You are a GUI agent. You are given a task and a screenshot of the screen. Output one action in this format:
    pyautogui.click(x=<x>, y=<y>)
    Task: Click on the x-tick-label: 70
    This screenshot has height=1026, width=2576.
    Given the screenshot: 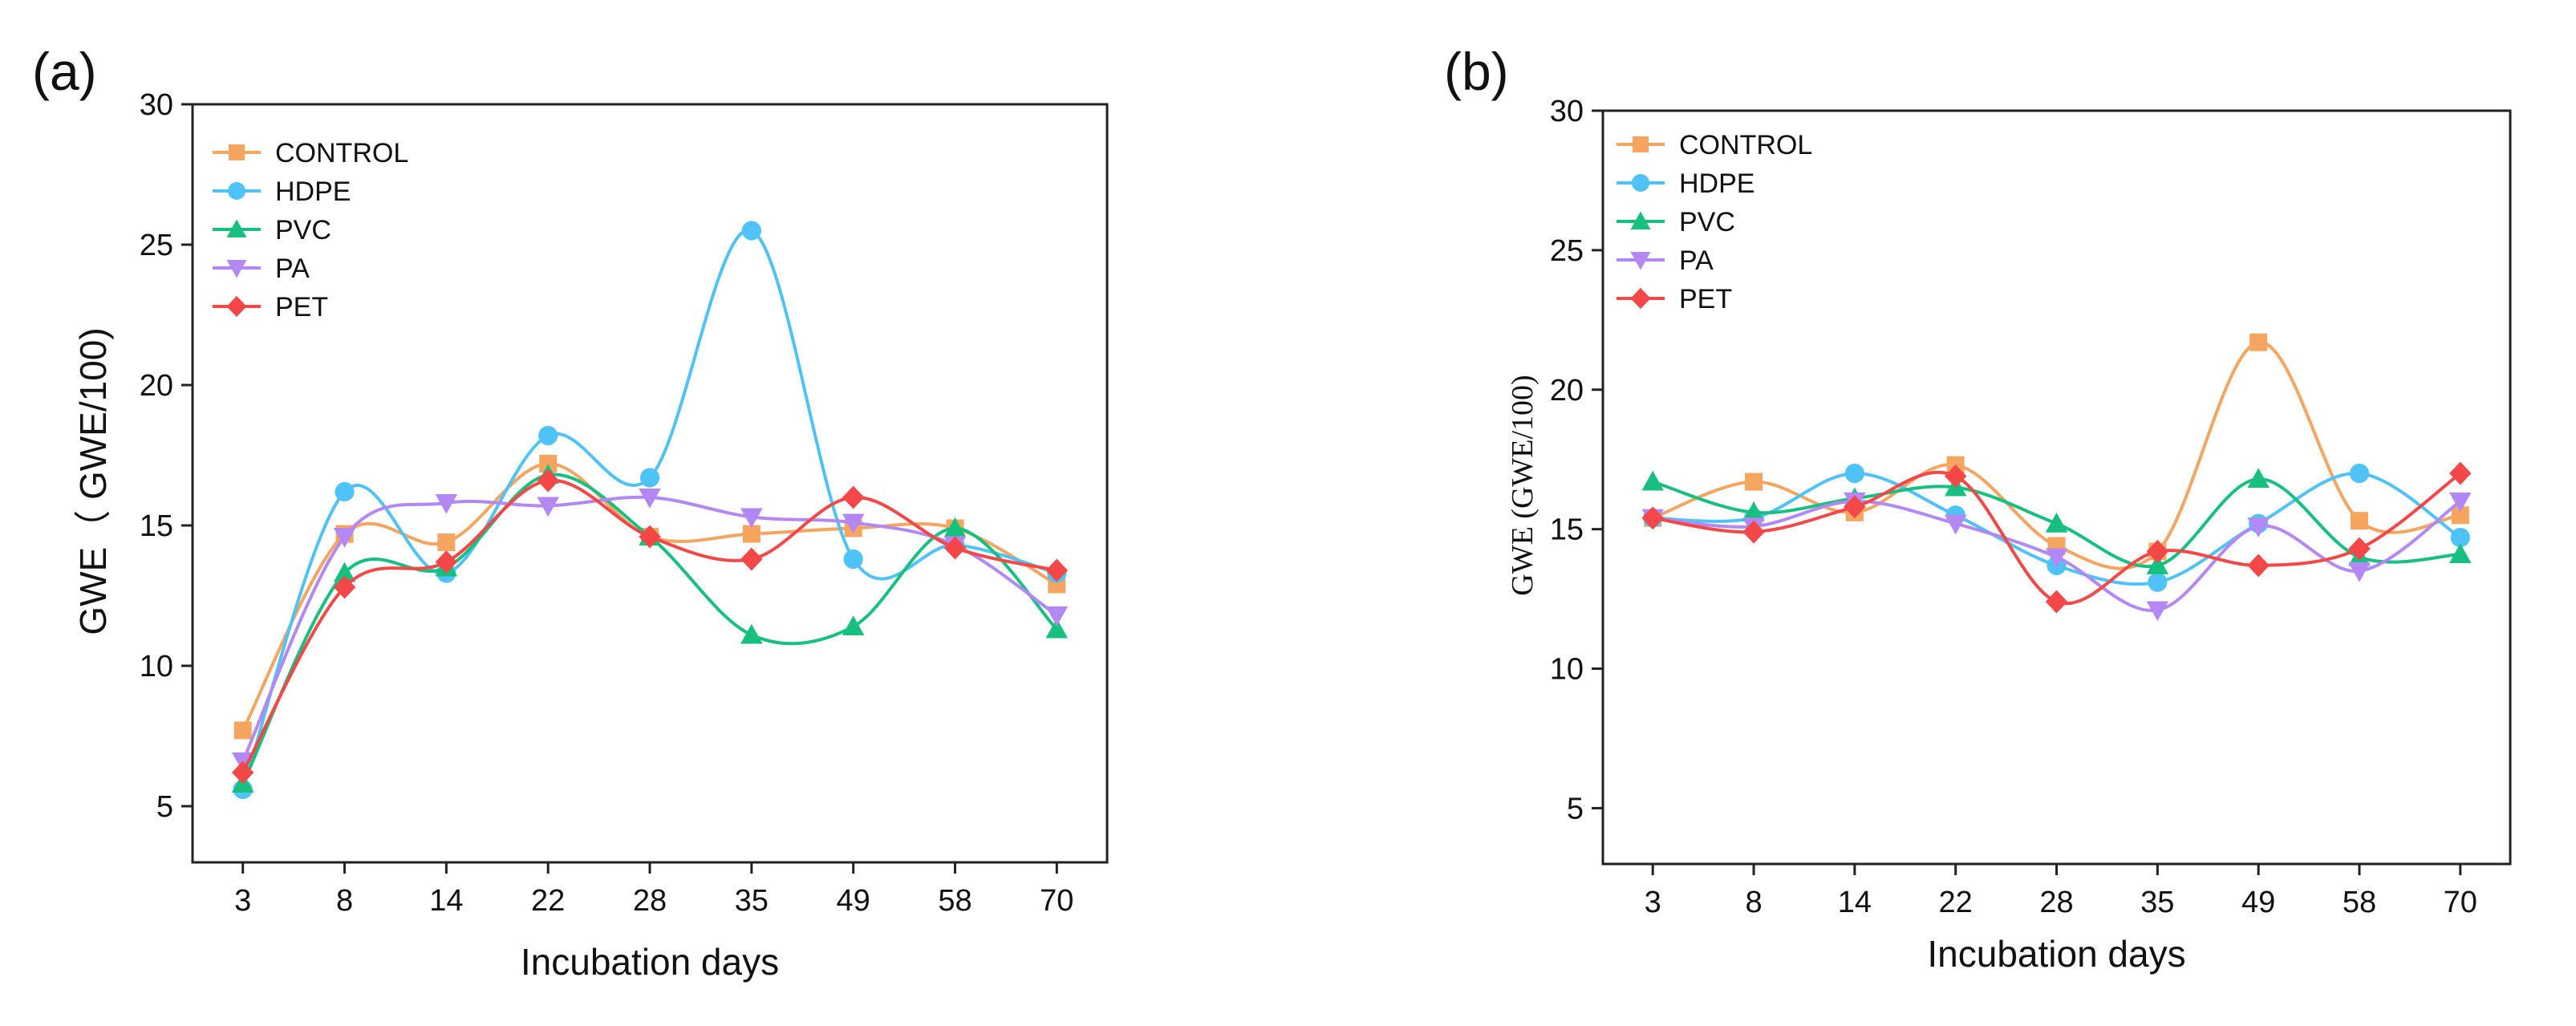 What is the action you would take?
    pyautogui.click(x=2460, y=902)
    